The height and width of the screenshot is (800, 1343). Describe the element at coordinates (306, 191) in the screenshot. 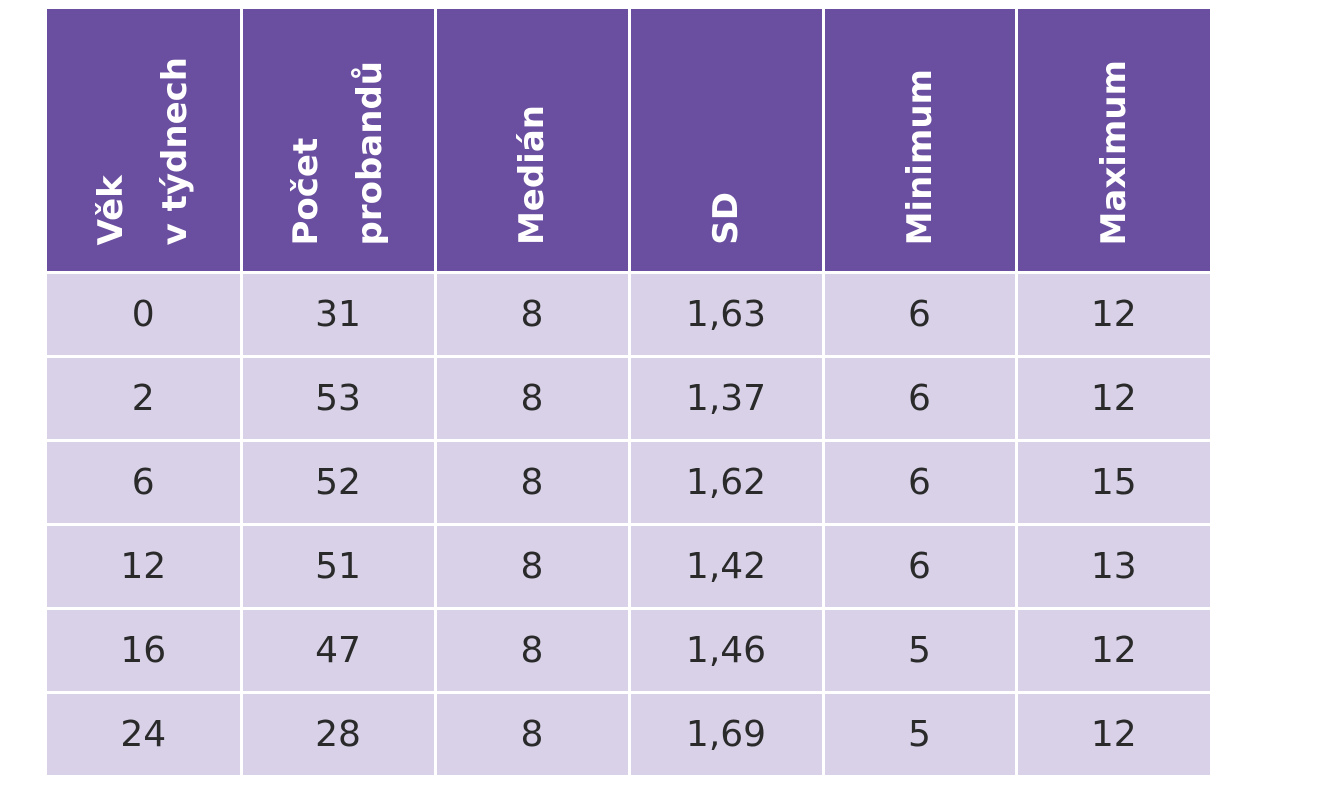

I see `header-line: Počet` at that location.